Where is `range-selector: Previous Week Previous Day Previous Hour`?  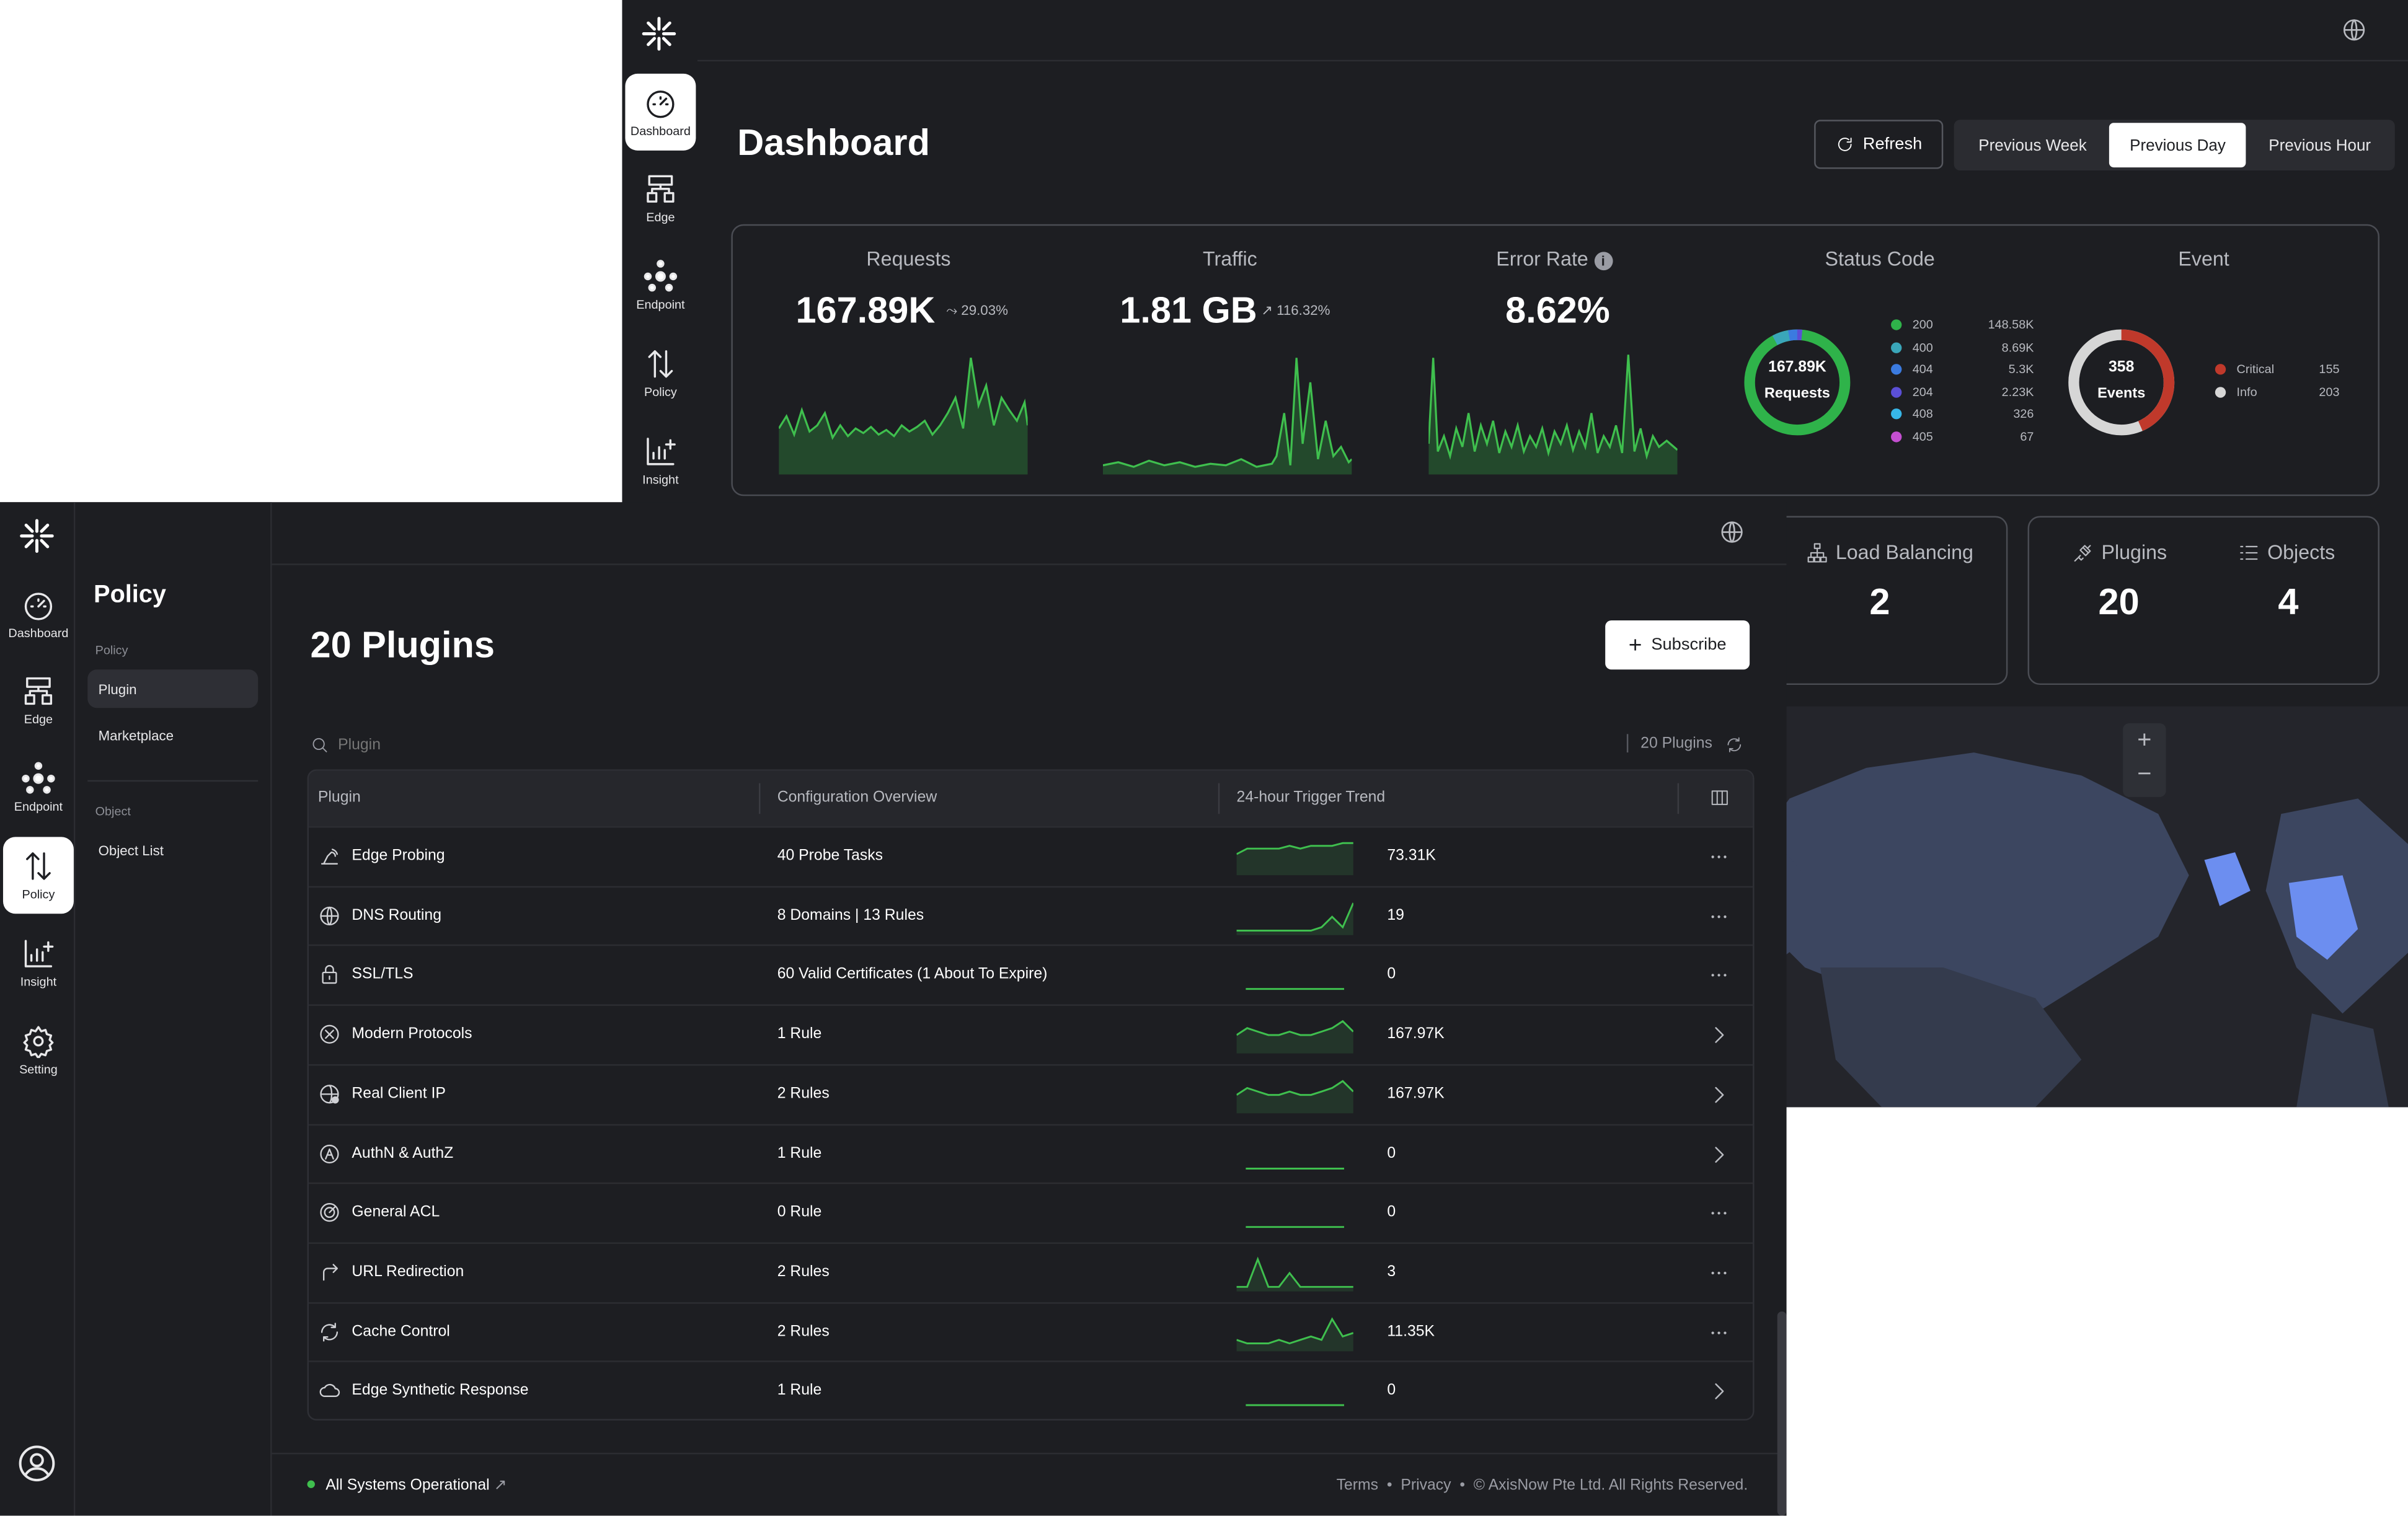 range-selector: Previous Week Previous Day Previous Hour is located at coordinates (2175, 145).